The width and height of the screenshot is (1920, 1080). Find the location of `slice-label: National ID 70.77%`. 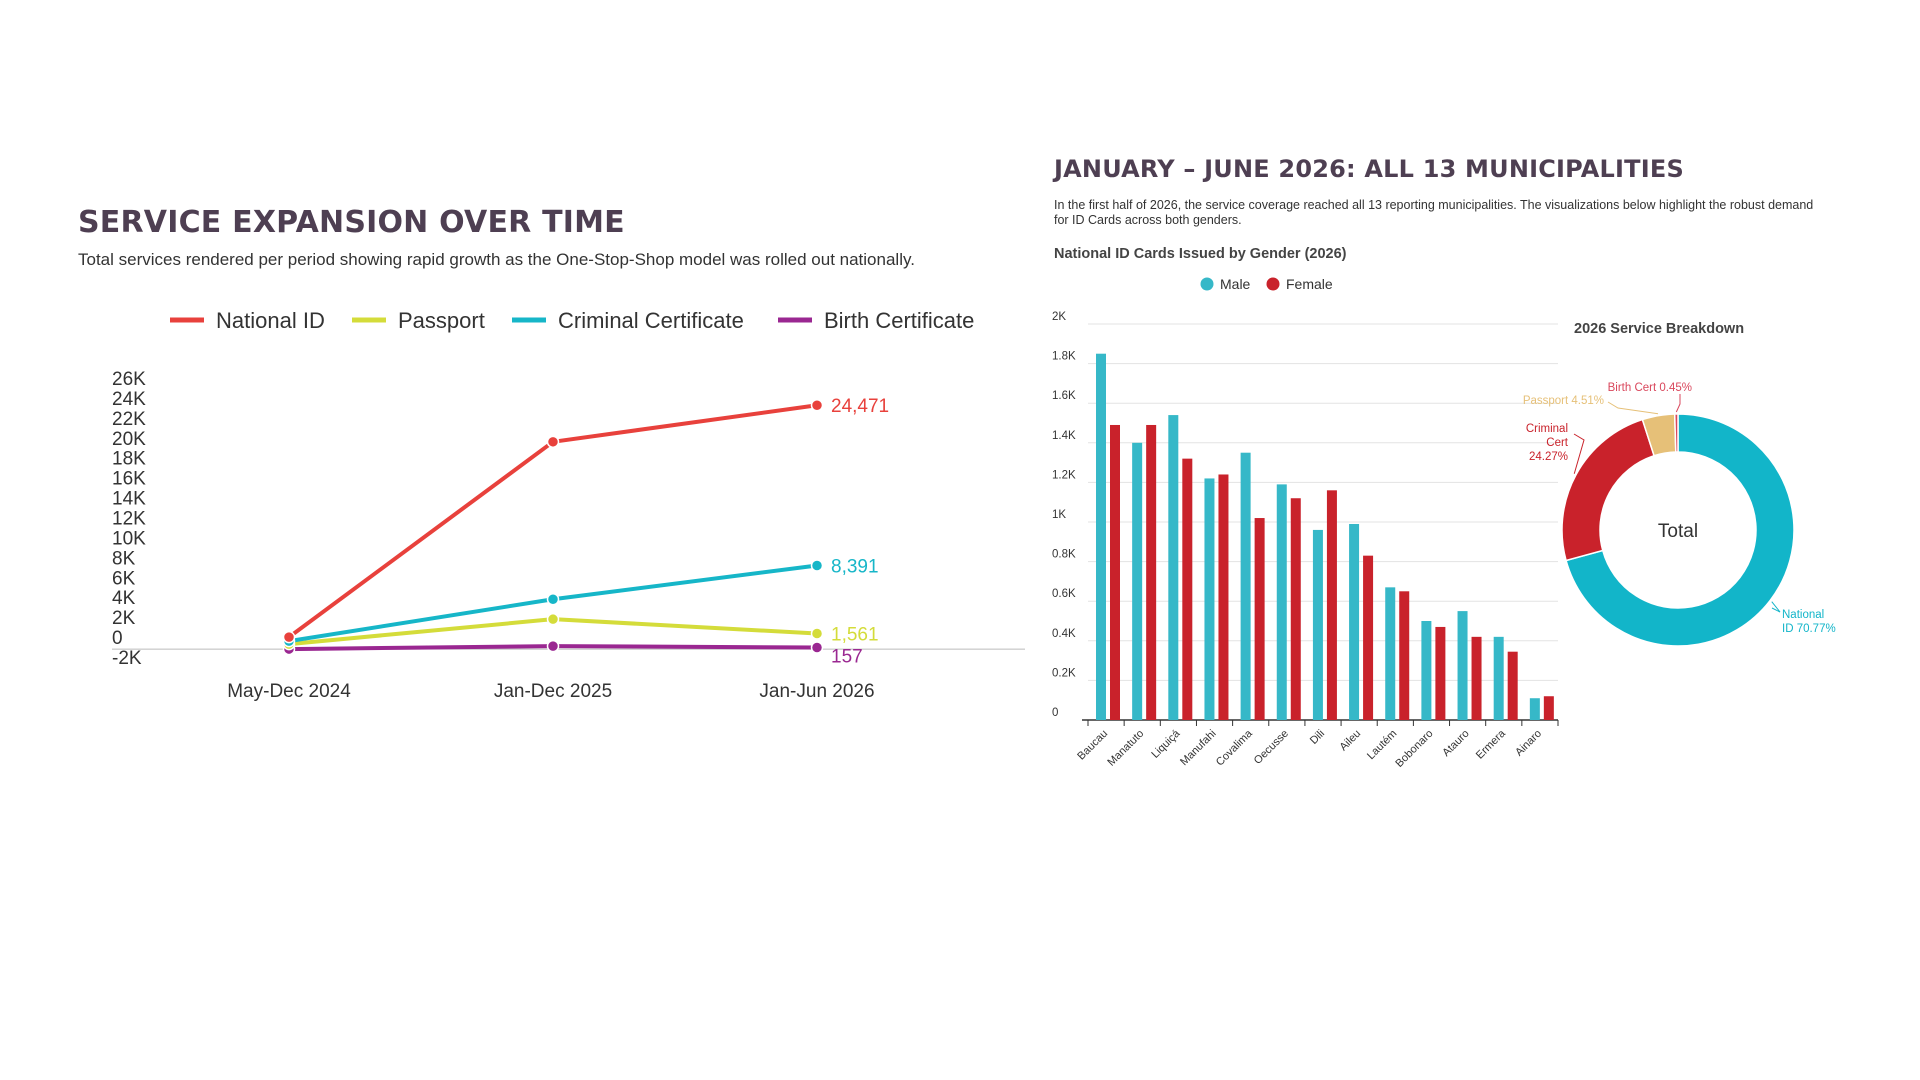

slice-label: National ID 70.77% is located at coordinates (1809, 622).